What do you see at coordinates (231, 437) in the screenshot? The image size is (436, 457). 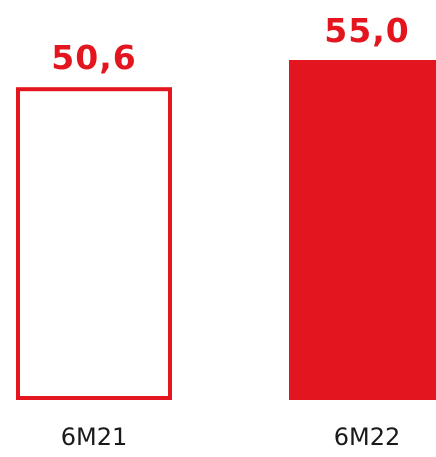 I see `category-tick-labels-layer: 6M21 6M22` at bounding box center [231, 437].